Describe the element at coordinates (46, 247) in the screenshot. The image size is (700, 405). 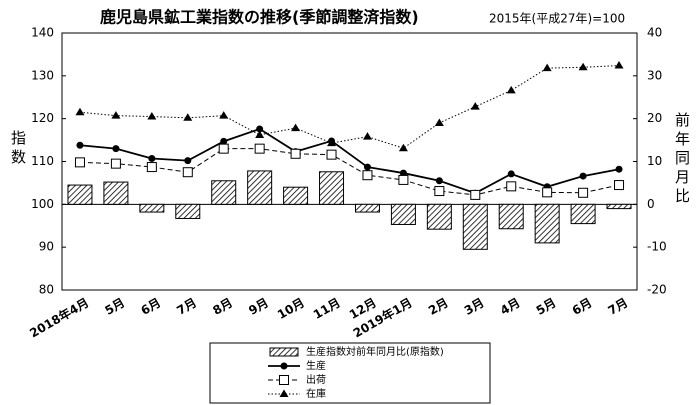
I see `y-tick-label: 90` at that location.